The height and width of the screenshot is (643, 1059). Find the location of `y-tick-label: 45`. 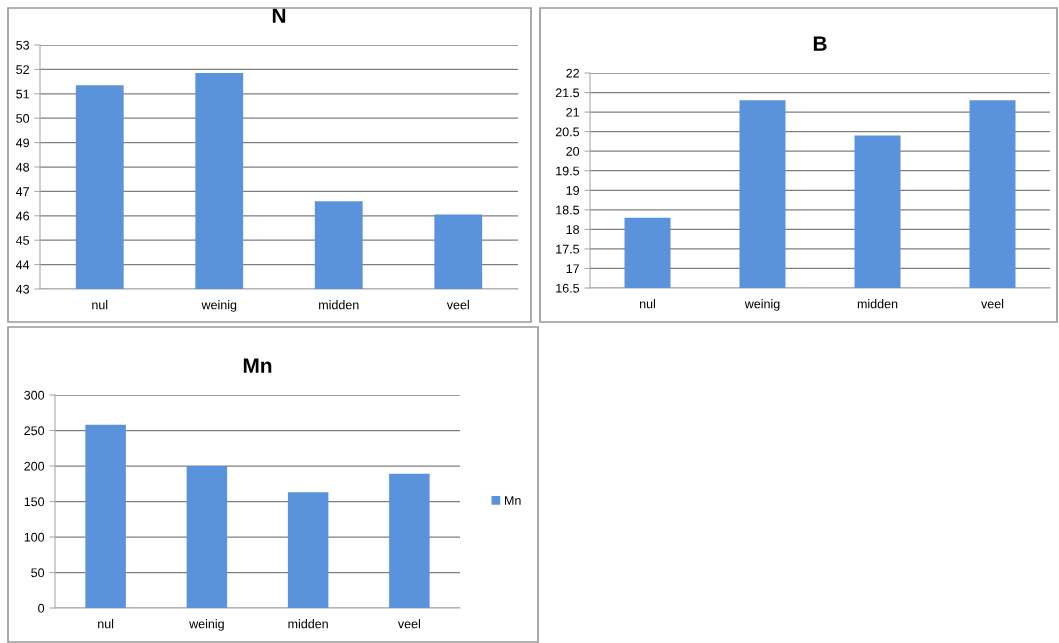

y-tick-label: 45 is located at coordinates (22, 240).